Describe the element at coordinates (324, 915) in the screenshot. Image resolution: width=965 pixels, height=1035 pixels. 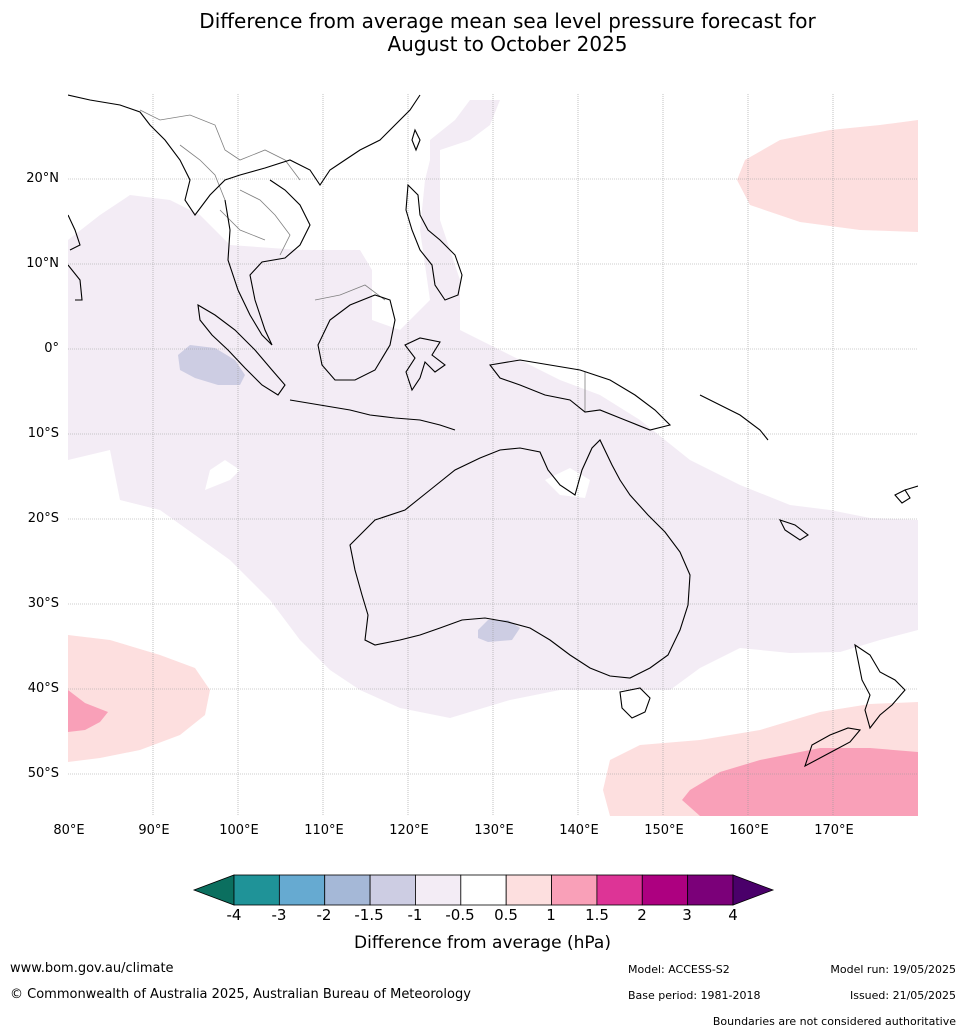
I see `colorbar-tick: -2` at that location.